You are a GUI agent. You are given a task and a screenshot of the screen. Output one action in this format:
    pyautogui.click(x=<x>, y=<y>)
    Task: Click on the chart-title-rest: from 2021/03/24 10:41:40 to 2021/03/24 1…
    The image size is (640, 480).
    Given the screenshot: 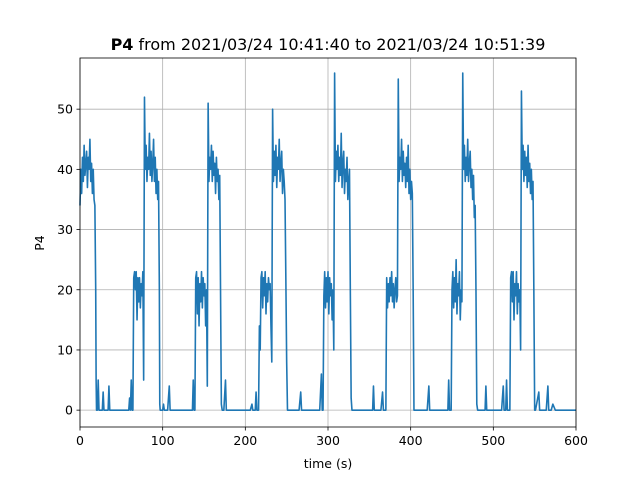 What is the action you would take?
    pyautogui.click(x=339, y=44)
    